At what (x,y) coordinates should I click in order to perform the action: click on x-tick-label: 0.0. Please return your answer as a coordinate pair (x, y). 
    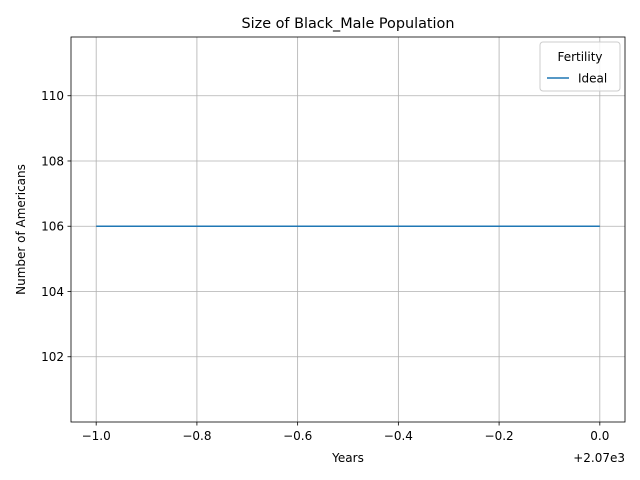
    Looking at the image, I should click on (599, 436).